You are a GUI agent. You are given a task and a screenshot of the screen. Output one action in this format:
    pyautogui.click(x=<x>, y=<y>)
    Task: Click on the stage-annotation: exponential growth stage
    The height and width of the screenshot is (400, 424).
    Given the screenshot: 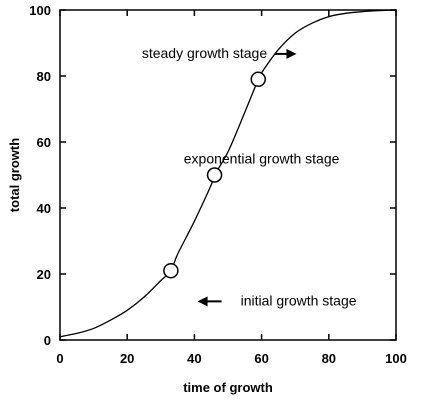 What is the action you would take?
    pyautogui.click(x=262, y=159)
    